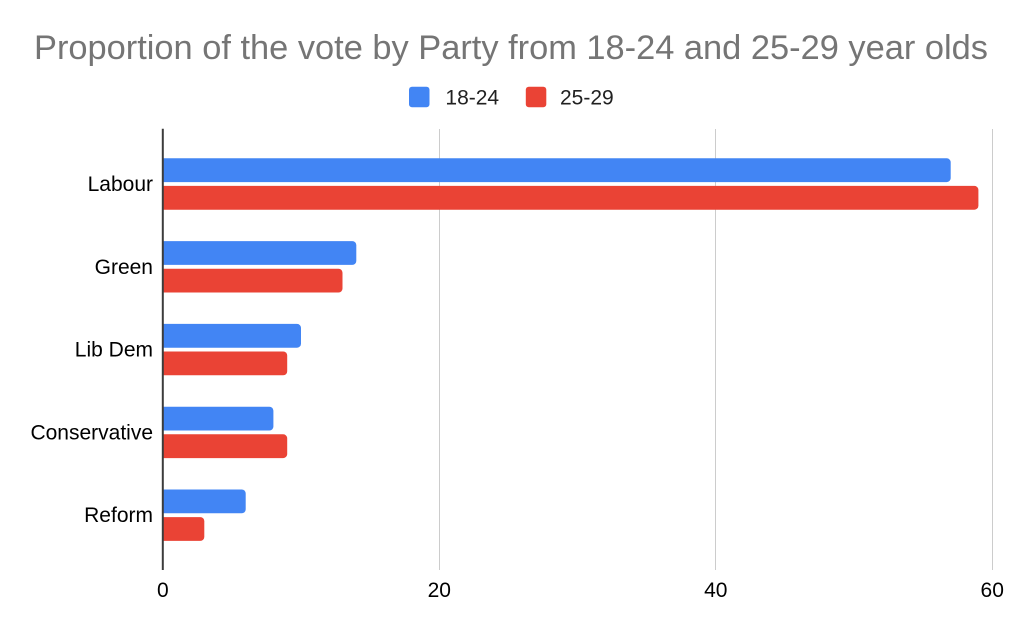 This screenshot has width=1024, height=633. Describe the element at coordinates (715, 590) in the screenshot. I see `svg-text: 40` at that location.